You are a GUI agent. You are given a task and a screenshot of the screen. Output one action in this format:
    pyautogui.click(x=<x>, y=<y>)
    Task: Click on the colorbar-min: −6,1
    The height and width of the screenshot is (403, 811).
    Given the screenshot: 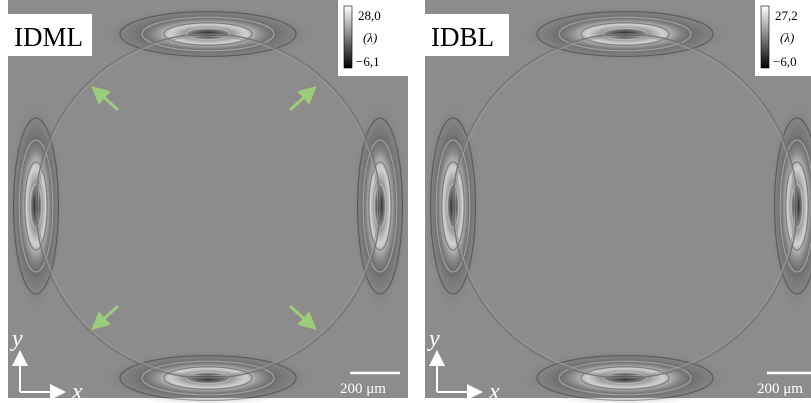 What is the action you would take?
    pyautogui.click(x=368, y=61)
    